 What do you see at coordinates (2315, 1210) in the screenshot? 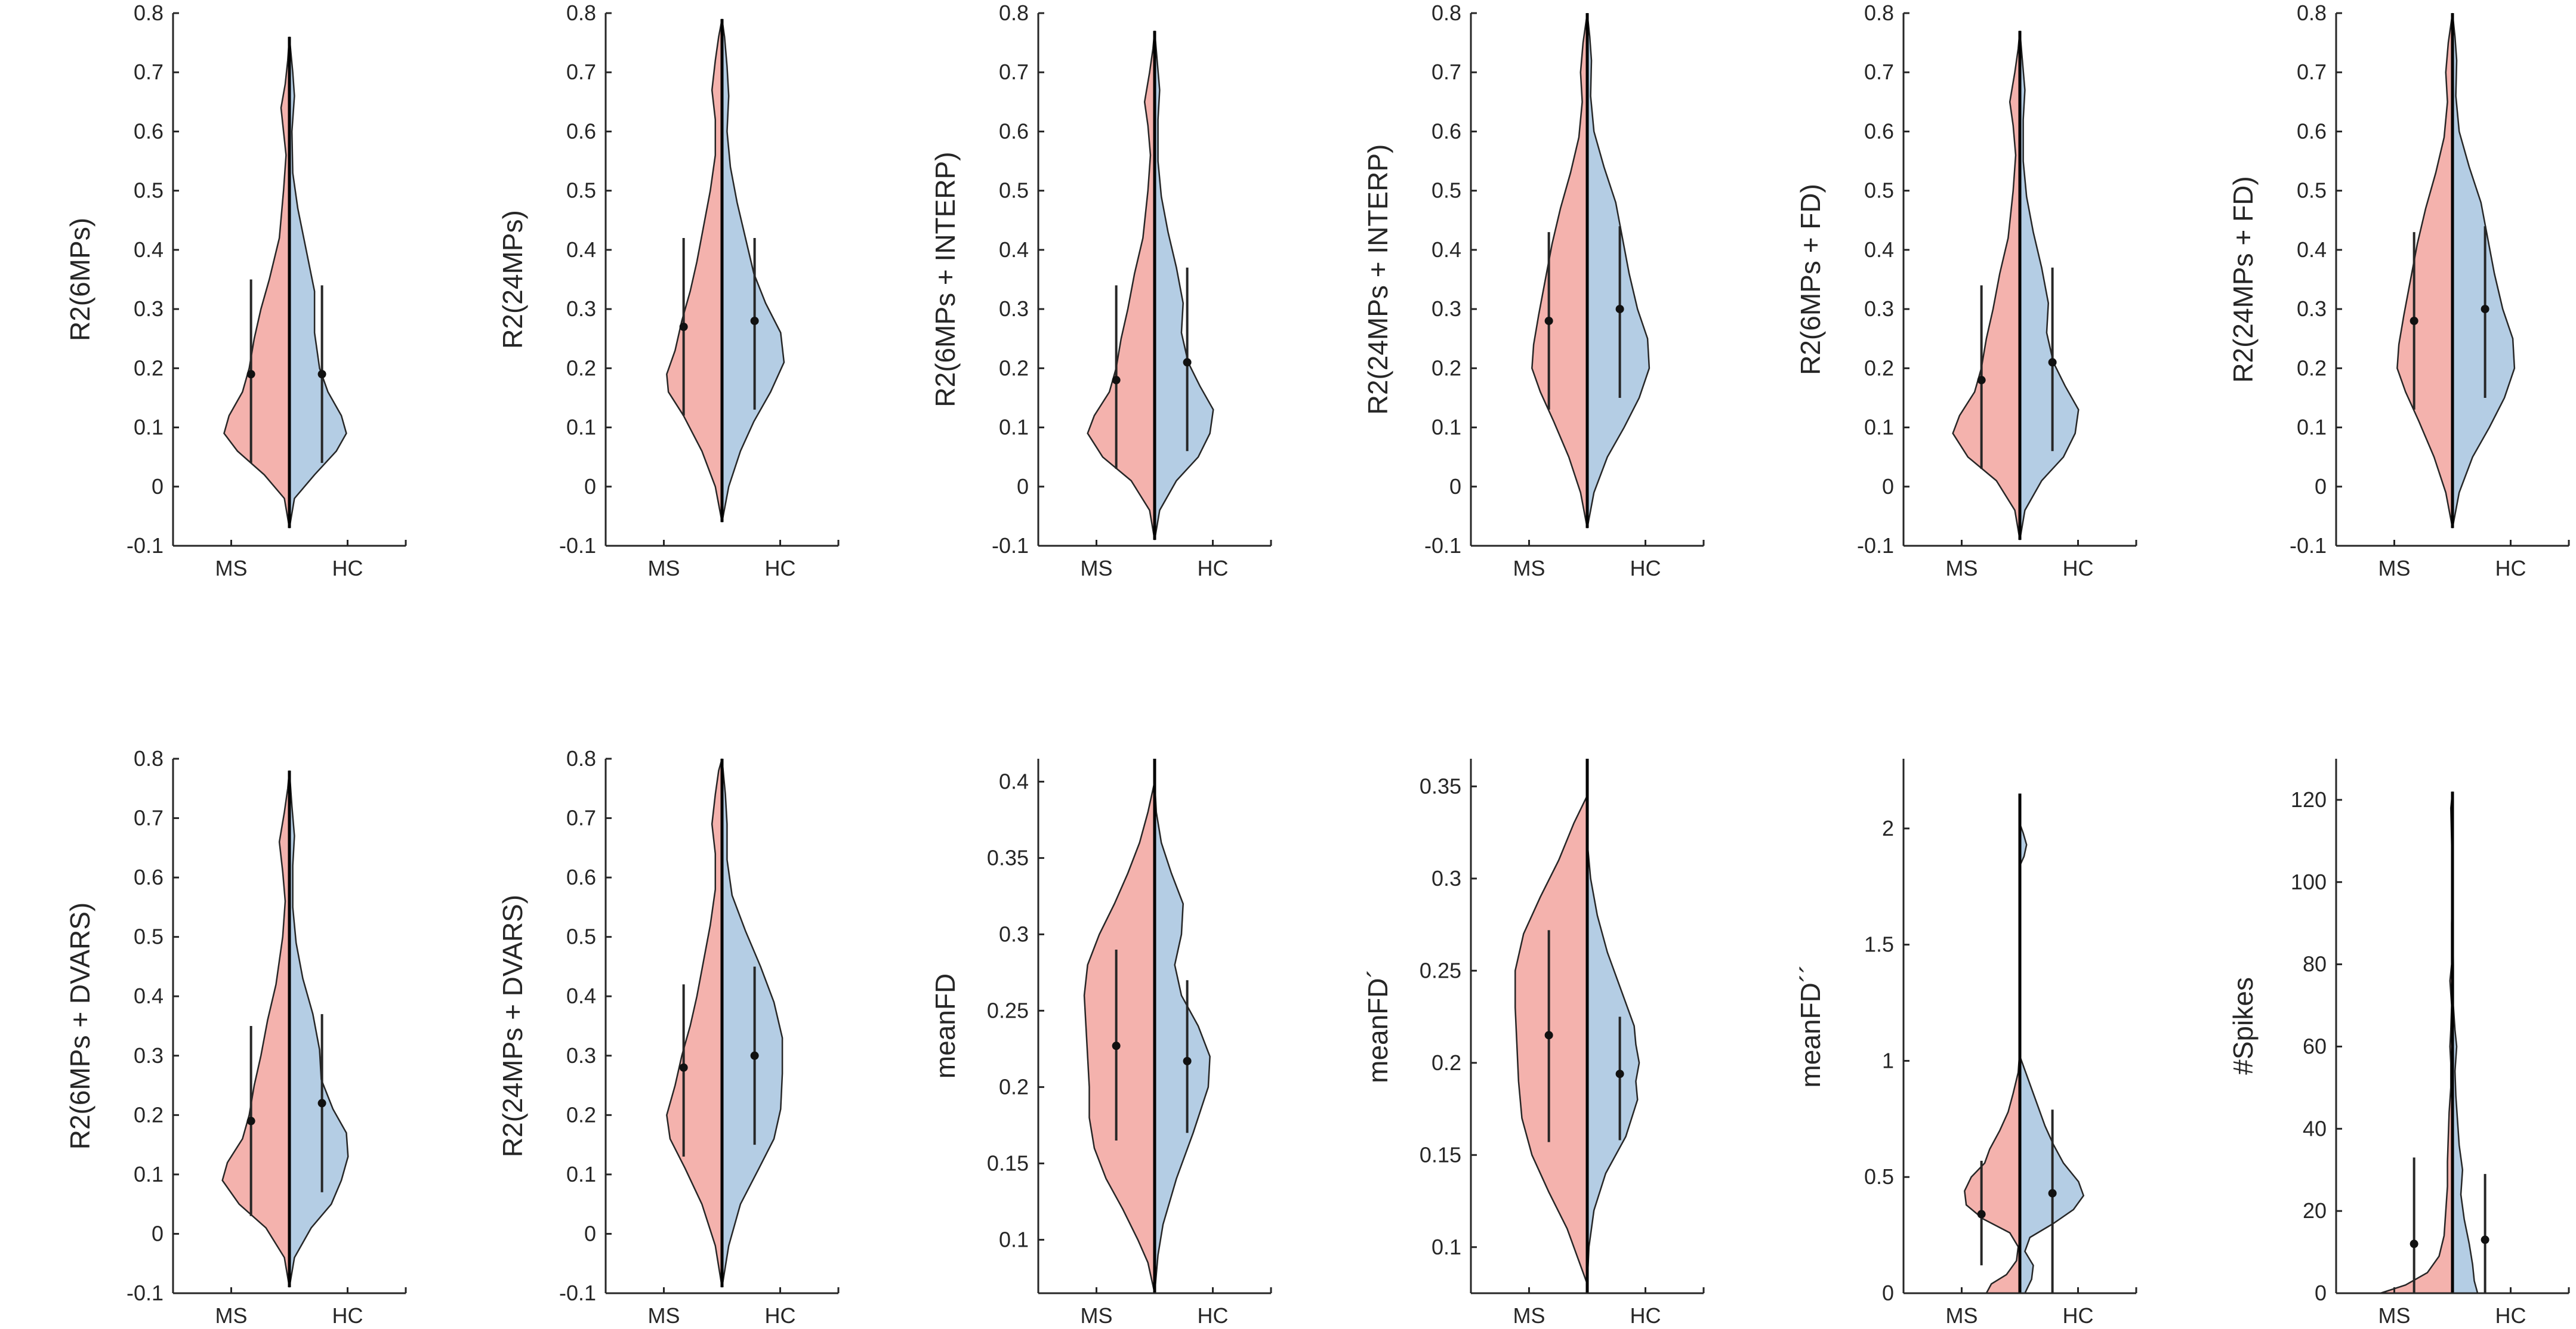
I see `y-tick-label: 20` at bounding box center [2315, 1210].